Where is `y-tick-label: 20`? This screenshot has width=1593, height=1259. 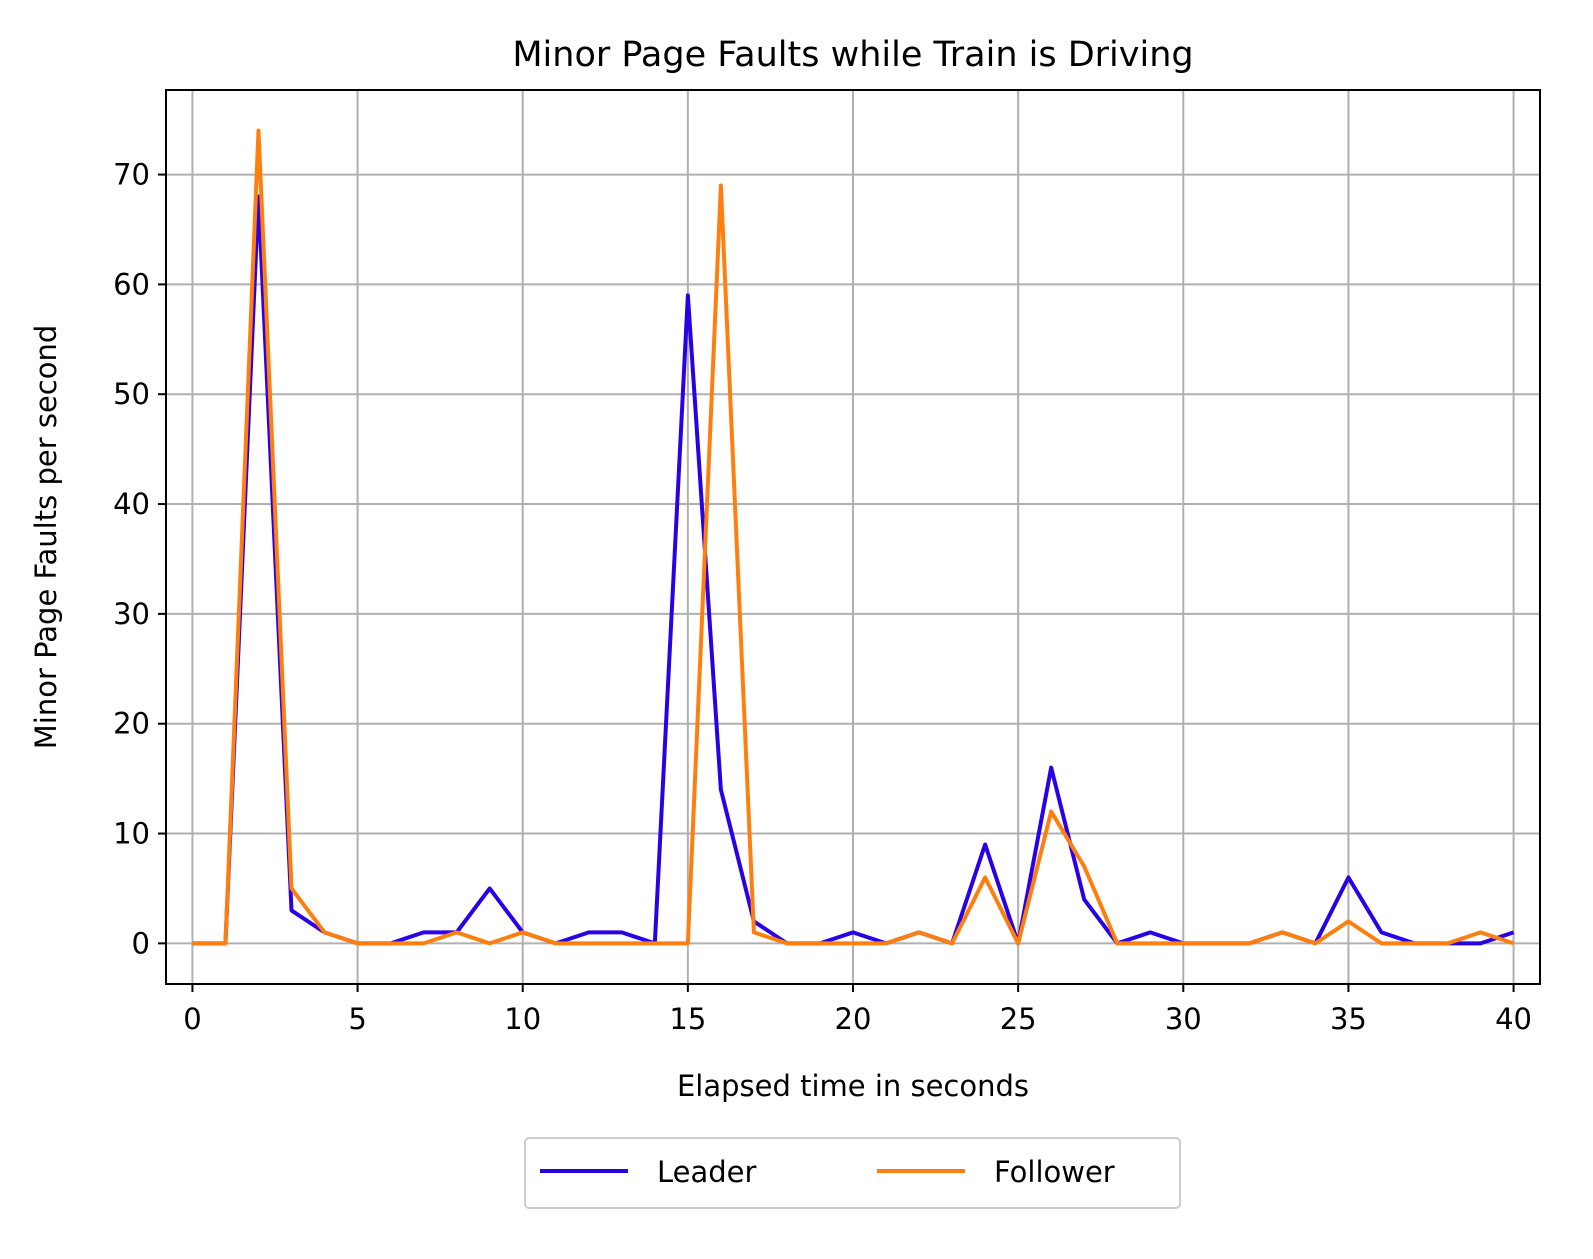
y-tick-label: 20 is located at coordinates (131, 724).